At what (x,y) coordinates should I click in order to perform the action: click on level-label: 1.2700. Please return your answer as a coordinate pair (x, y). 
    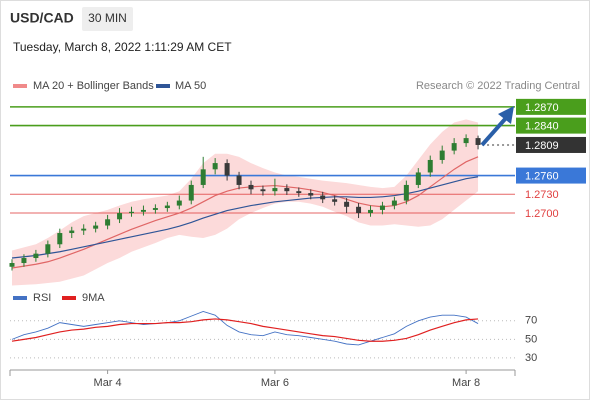
    Looking at the image, I should click on (542, 214).